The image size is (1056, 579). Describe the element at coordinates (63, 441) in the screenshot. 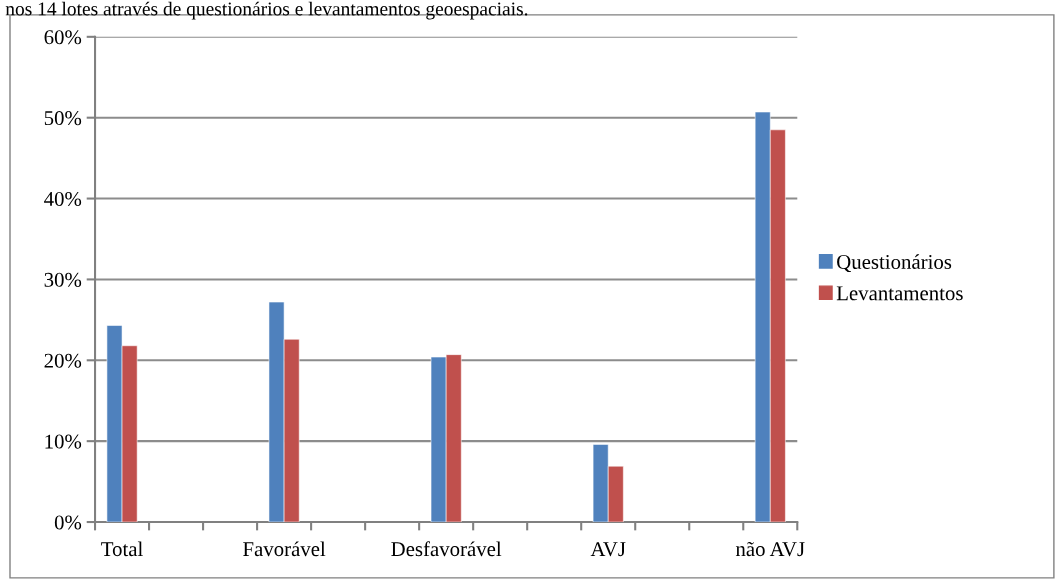

I see `y-tick-label: 10%` at that location.